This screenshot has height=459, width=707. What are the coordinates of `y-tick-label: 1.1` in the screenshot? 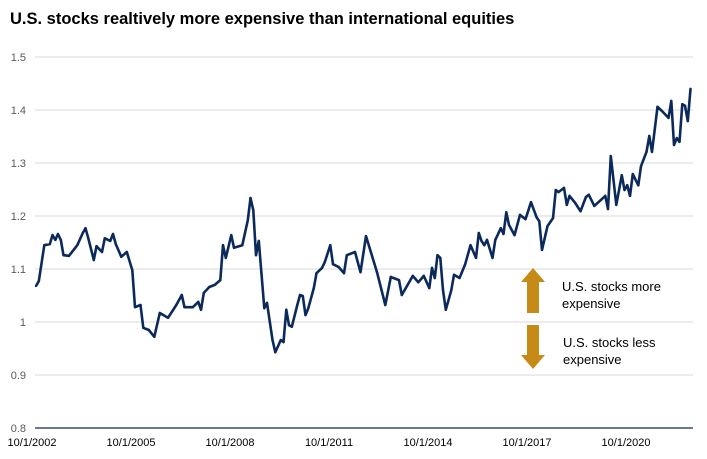 It's located at (18, 270).